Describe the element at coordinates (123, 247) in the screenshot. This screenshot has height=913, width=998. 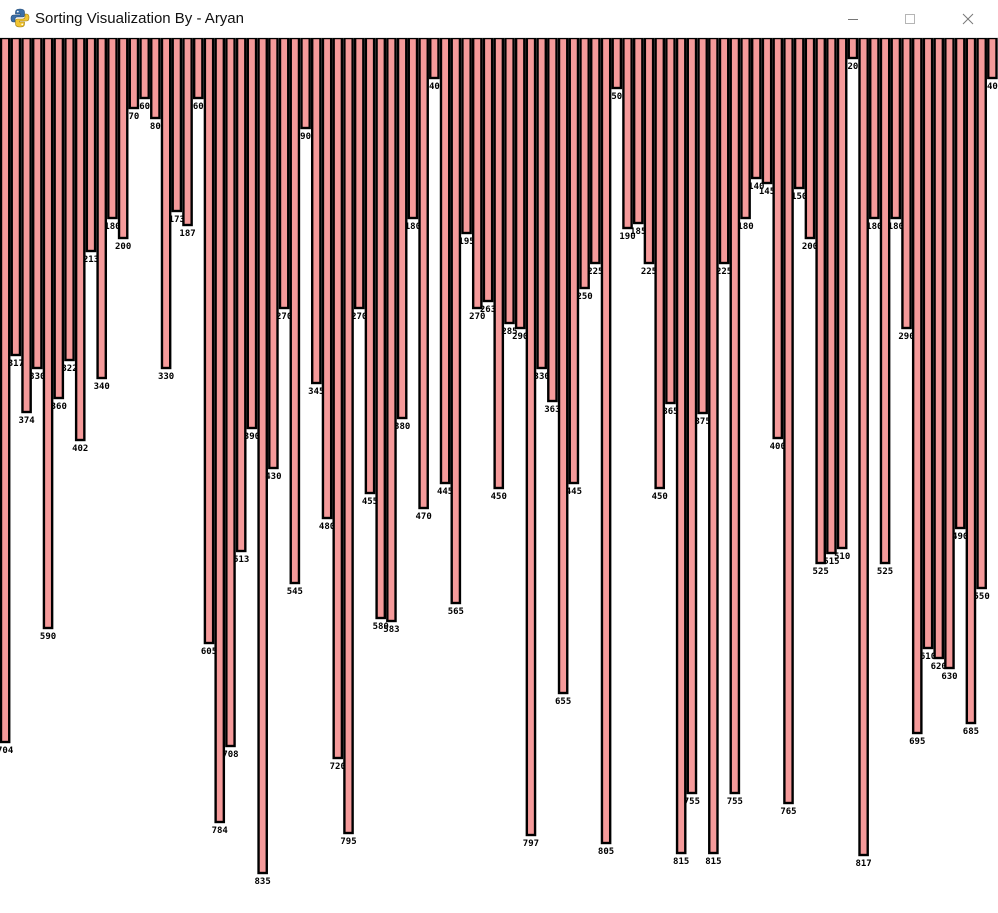
I see `bar-value-label: 200` at that location.